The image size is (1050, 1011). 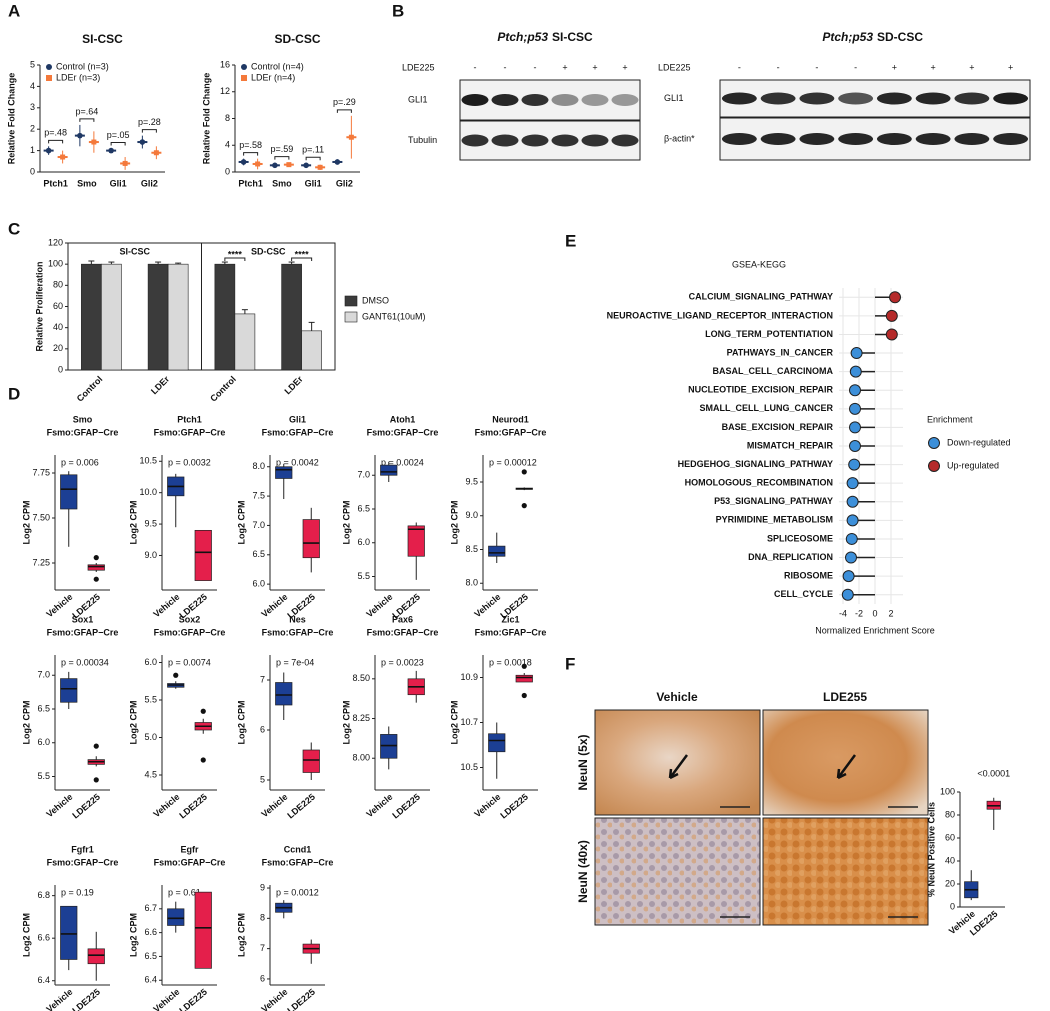 What do you see at coordinates (471, 549) in the screenshot?
I see `y-tick-label: 8.5` at bounding box center [471, 549].